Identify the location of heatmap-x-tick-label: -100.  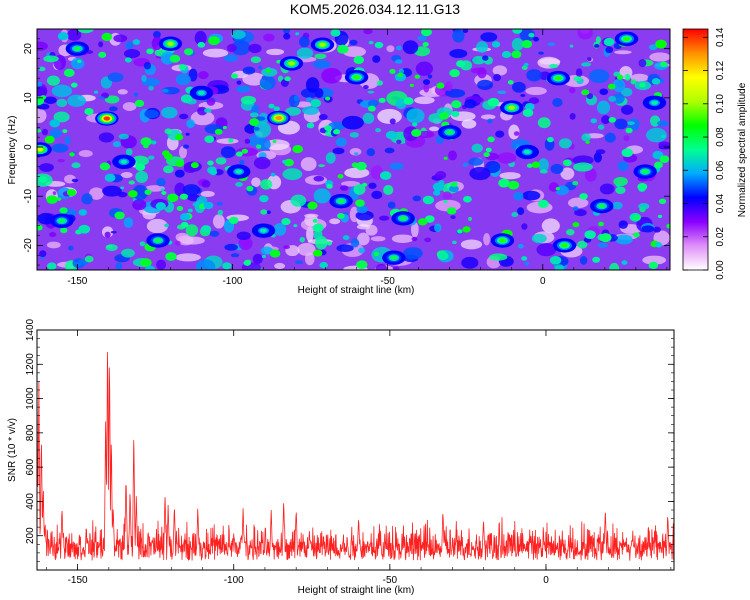
(232, 281).